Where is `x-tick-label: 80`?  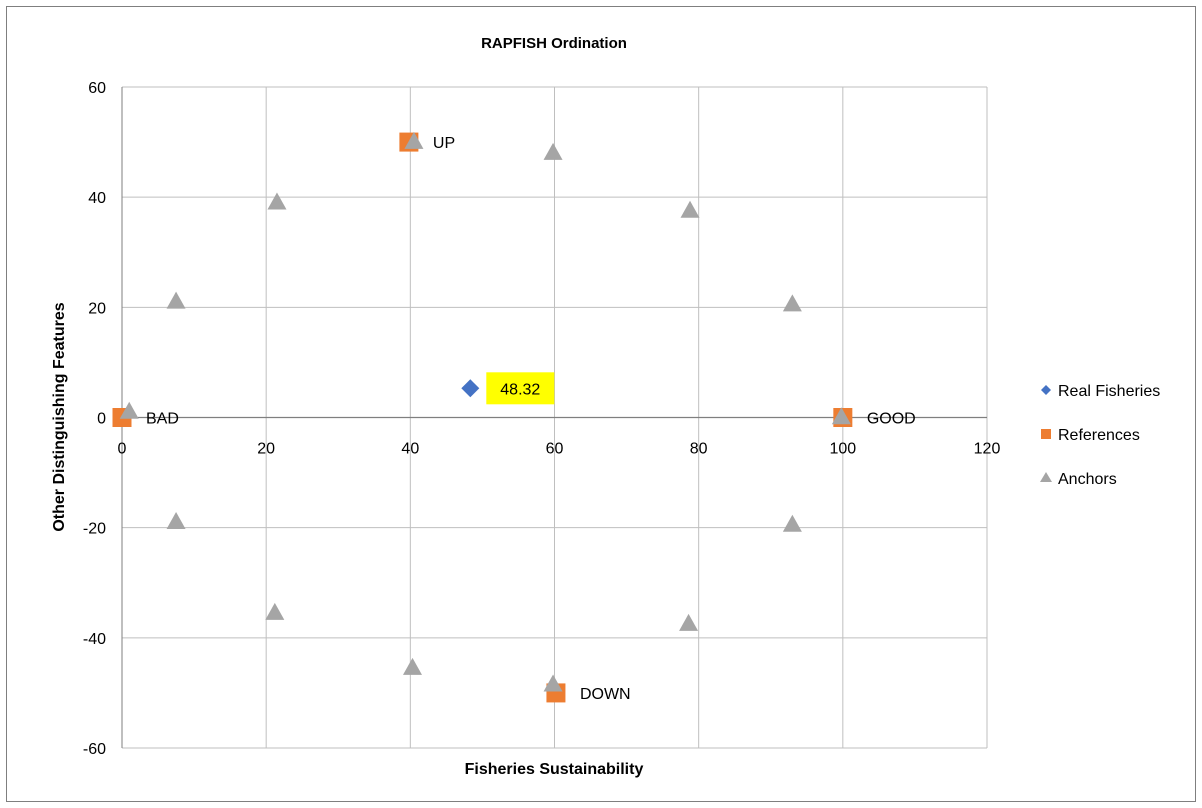 x-tick-label: 80 is located at coordinates (699, 449).